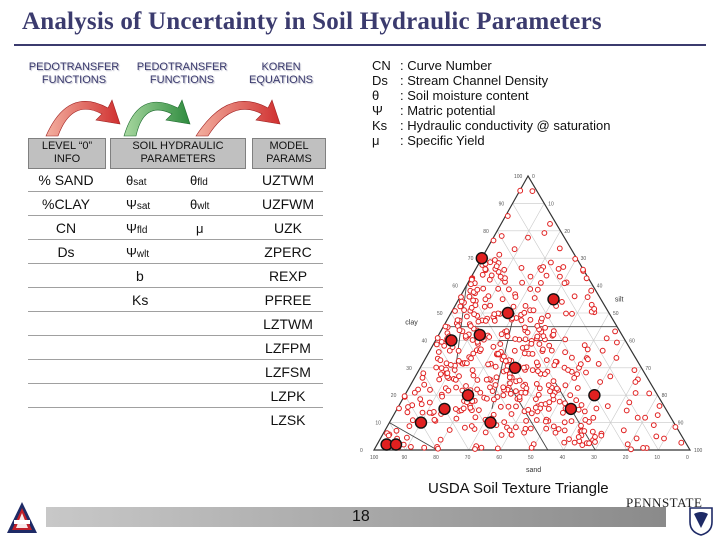  What do you see at coordinates (288, 348) in the screenshot?
I see `model-param: LZFPM` at bounding box center [288, 348].